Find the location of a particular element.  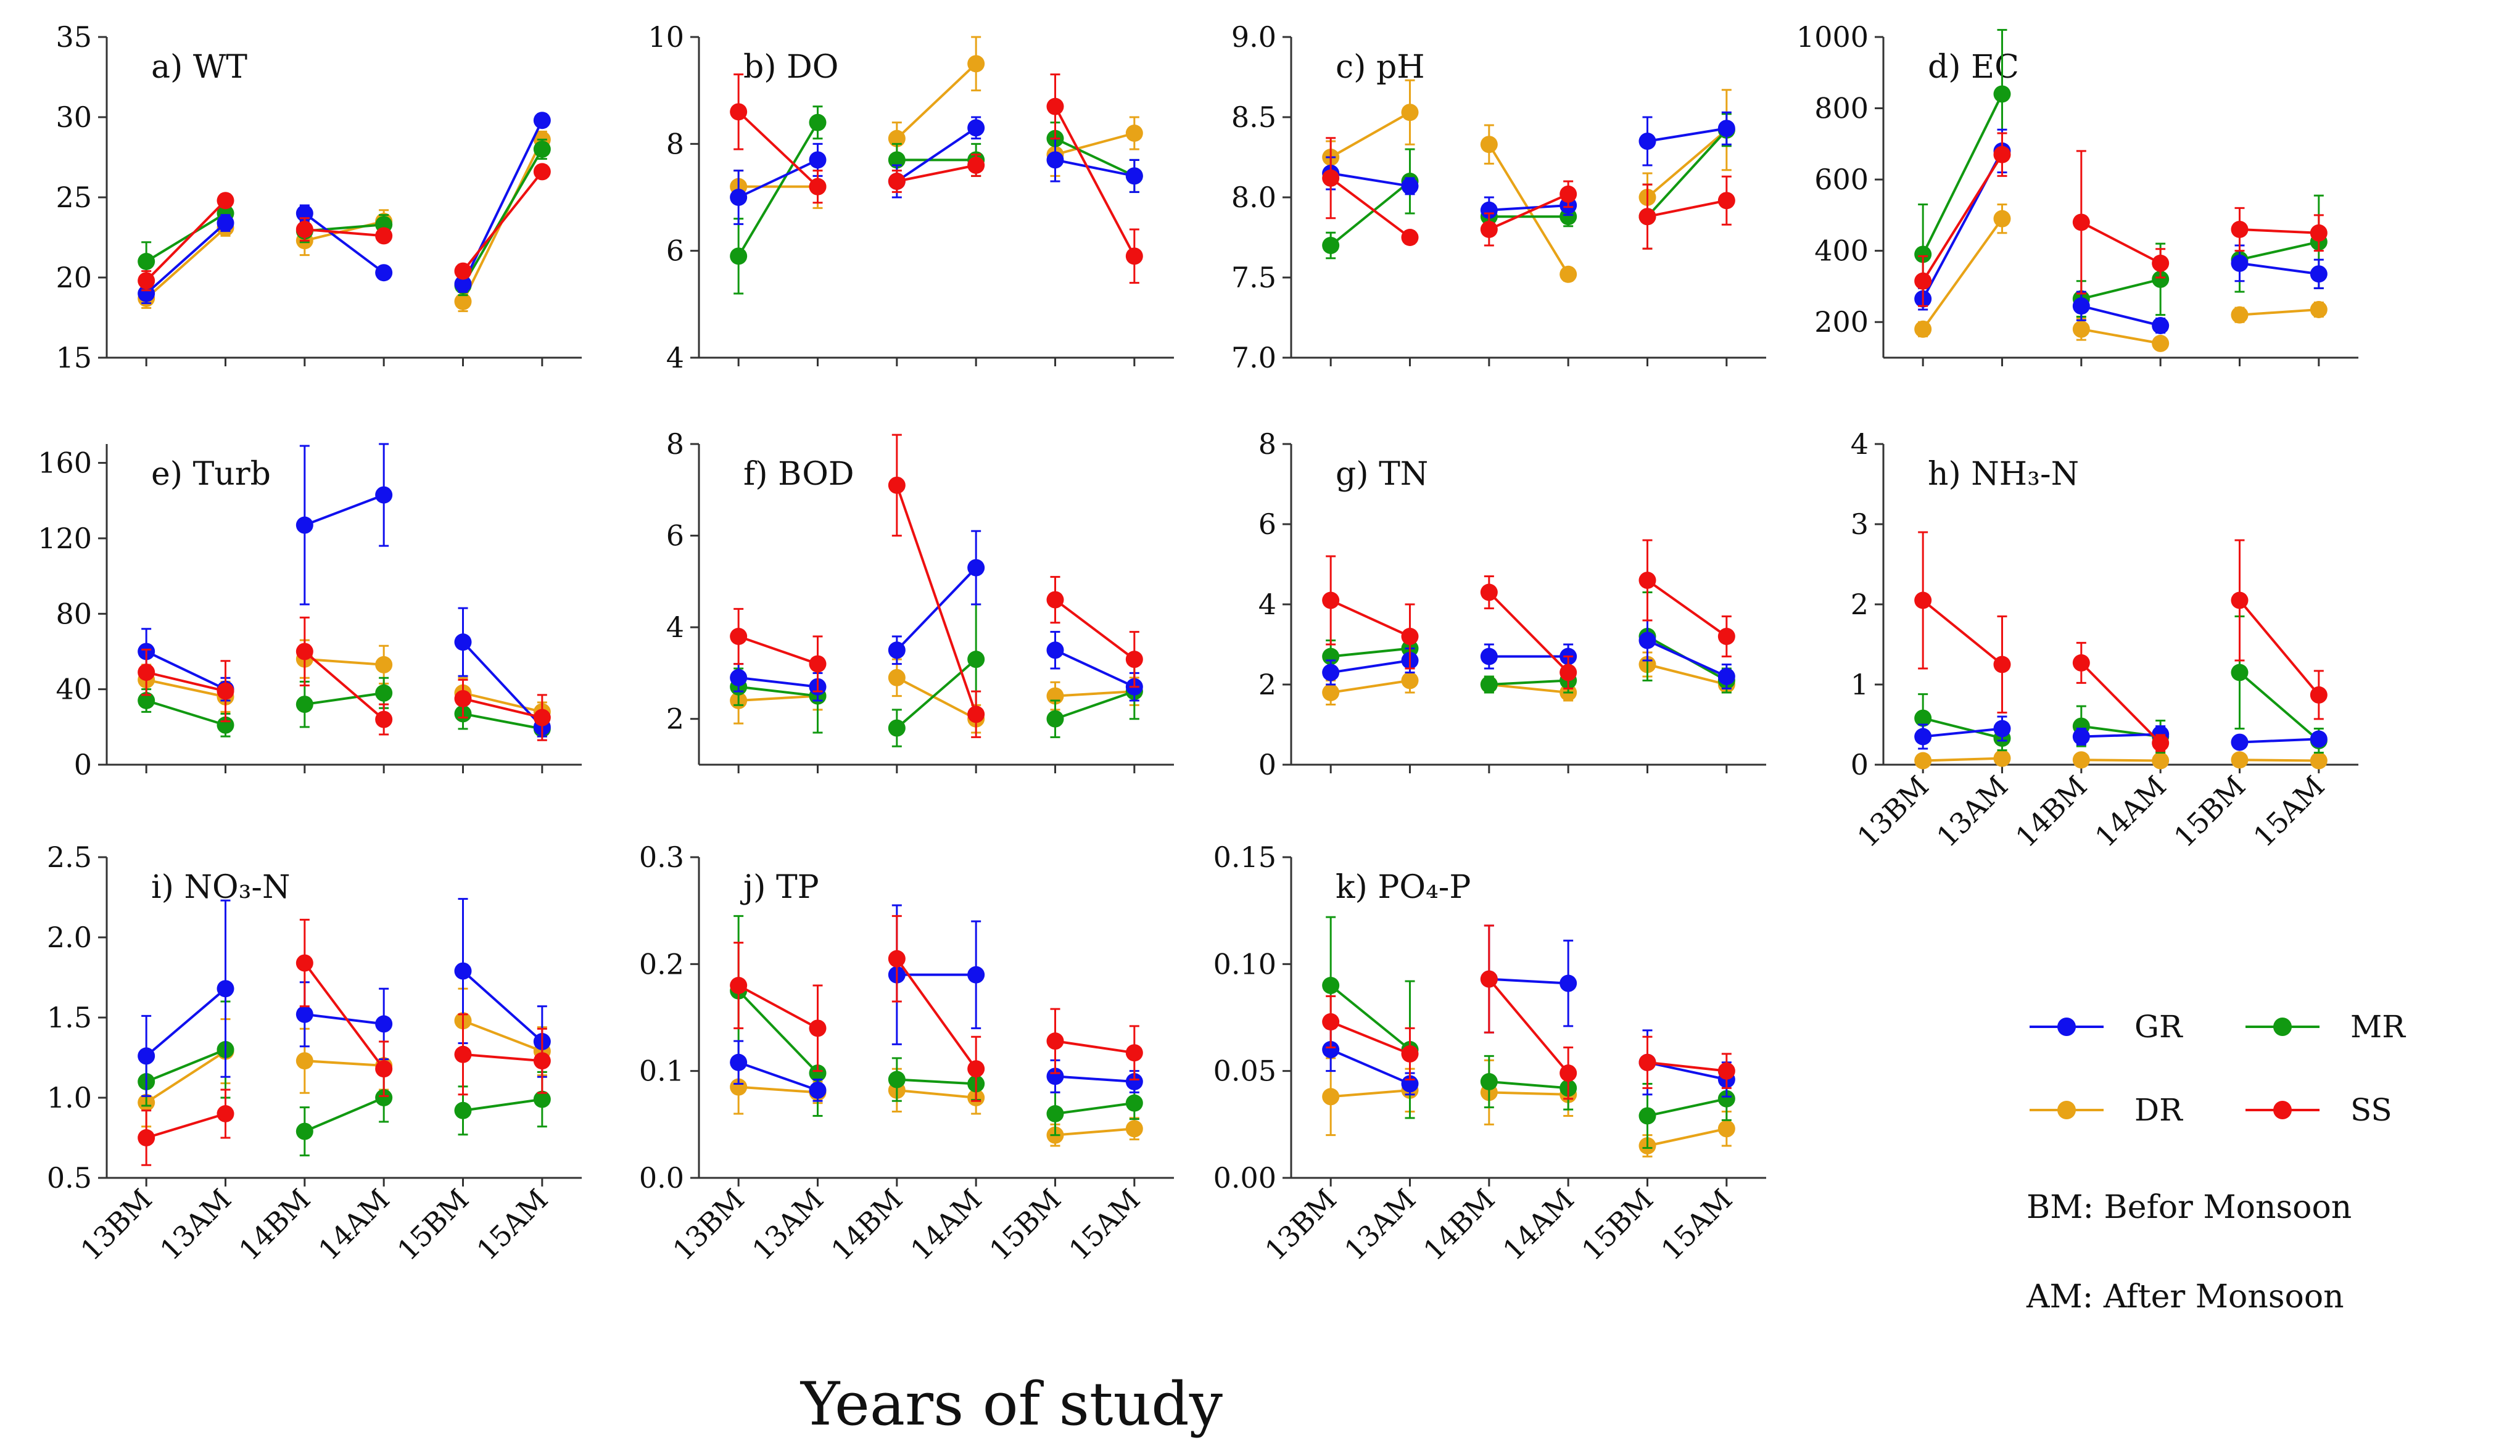

y-tick-label: 30 is located at coordinates (74, 117).